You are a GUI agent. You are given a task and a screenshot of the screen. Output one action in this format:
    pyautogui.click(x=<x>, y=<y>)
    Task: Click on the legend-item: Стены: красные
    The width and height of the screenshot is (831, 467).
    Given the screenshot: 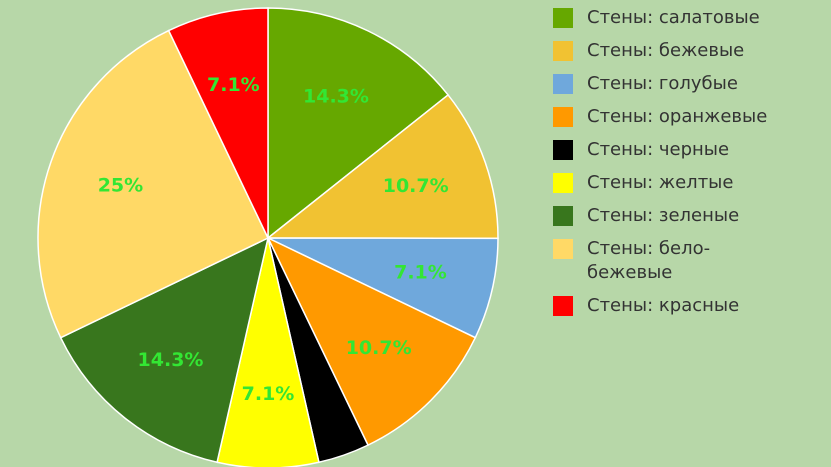 What is the action you would take?
    pyautogui.click(x=688, y=306)
    